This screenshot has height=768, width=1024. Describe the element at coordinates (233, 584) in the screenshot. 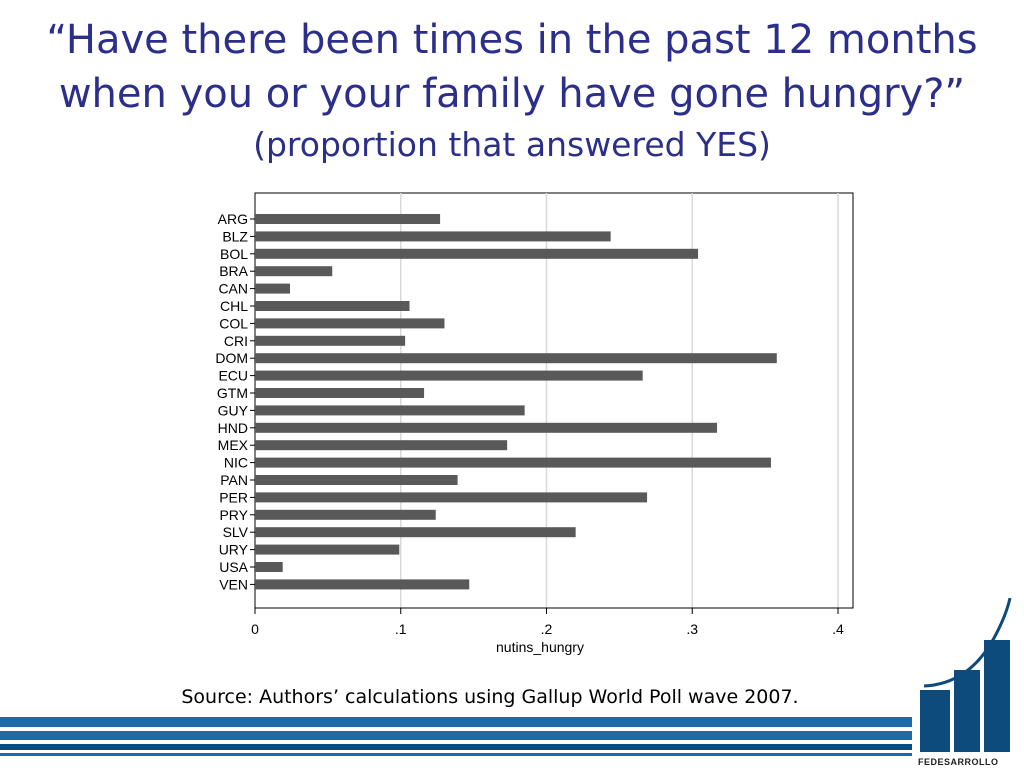

I see `y-tick-label: VEN` at that location.